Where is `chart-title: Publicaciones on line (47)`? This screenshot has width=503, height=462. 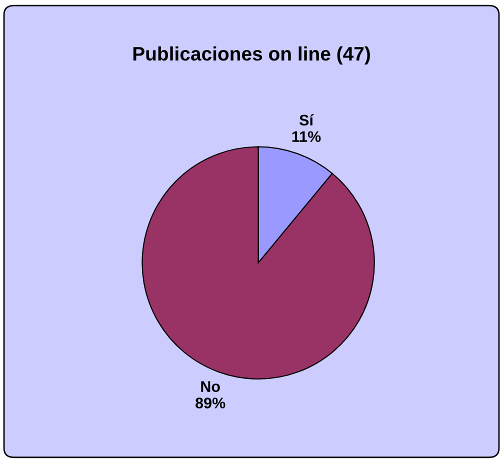 chart-title: Publicaciones on line (47) is located at coordinates (251, 55).